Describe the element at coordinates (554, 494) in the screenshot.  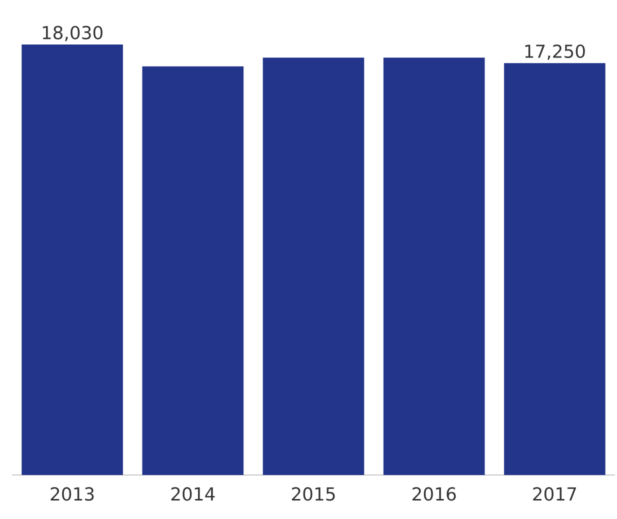
I see `x-tick-label: 2017` at that location.